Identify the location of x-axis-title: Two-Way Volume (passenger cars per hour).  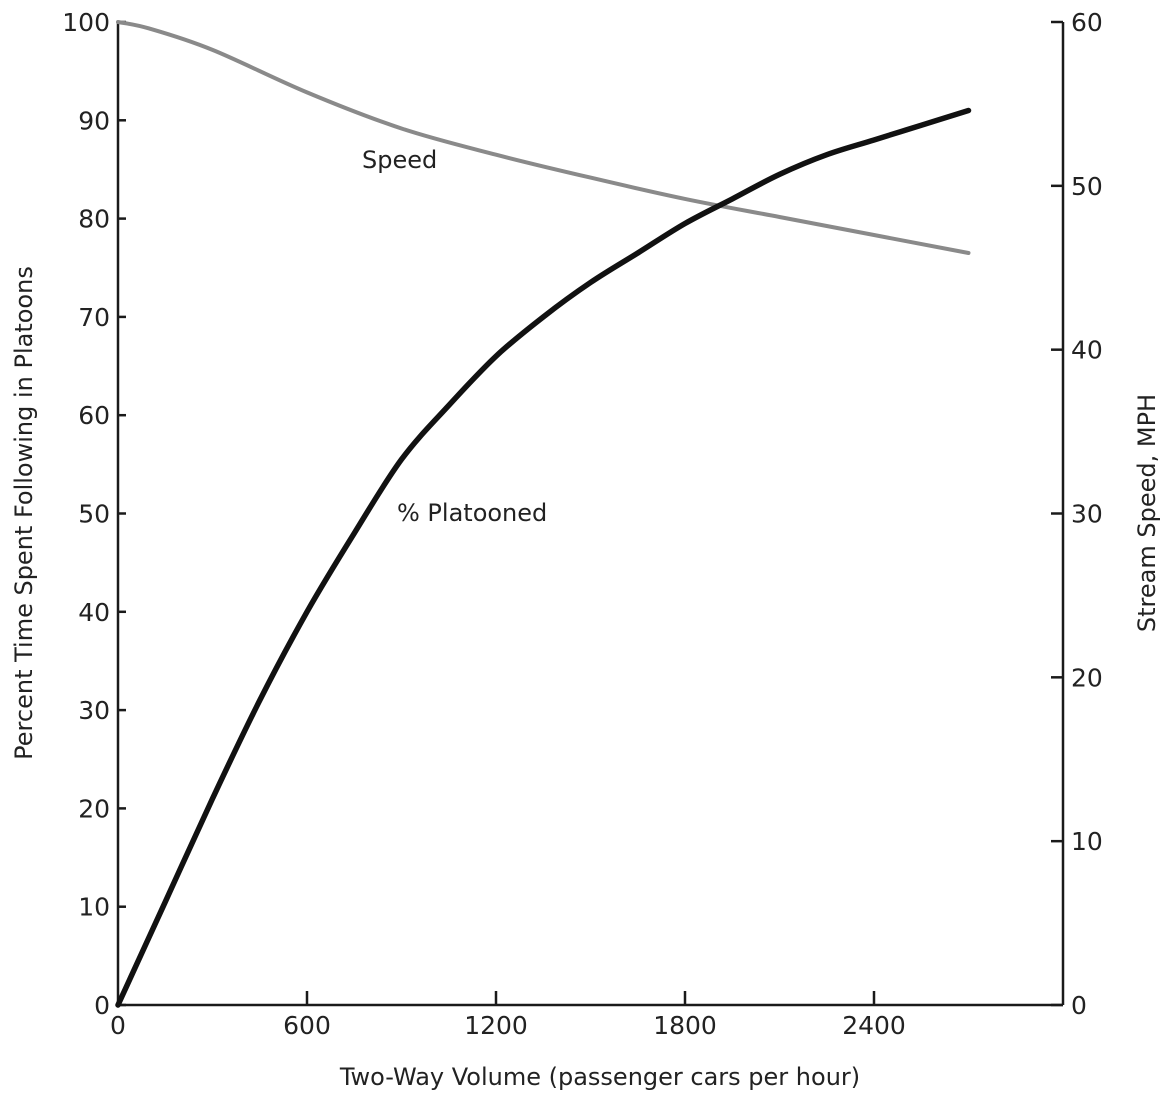
(599, 1077).